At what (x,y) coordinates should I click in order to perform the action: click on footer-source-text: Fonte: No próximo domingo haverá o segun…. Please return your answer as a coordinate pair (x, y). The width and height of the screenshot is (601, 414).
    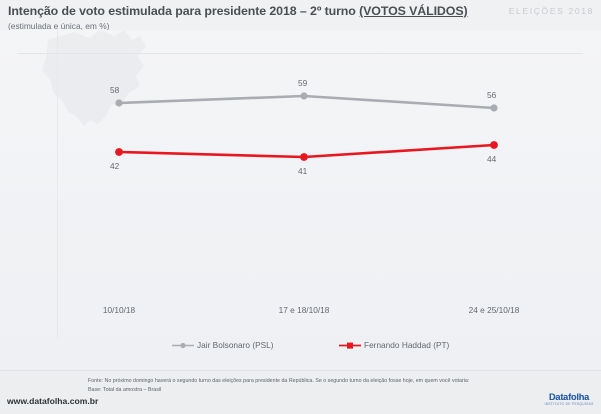
    Looking at the image, I should click on (279, 381).